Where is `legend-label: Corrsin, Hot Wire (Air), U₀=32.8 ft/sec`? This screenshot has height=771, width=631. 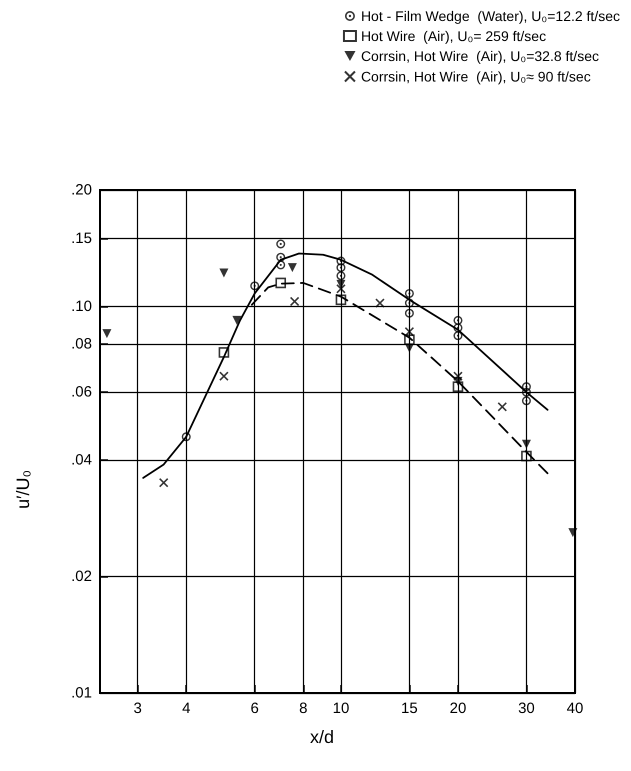 legend-label: Corrsin, Hot Wire (Air), U₀=32.8 ft/sec is located at coordinates (479, 56).